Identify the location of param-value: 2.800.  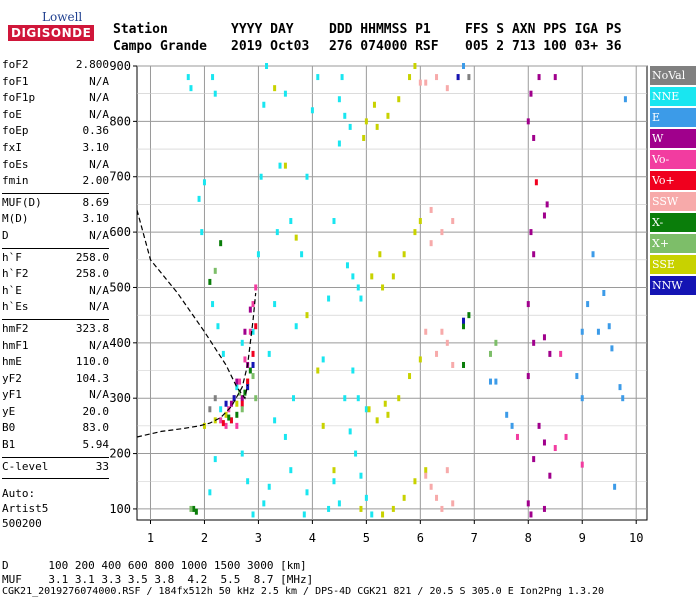
(92, 64).